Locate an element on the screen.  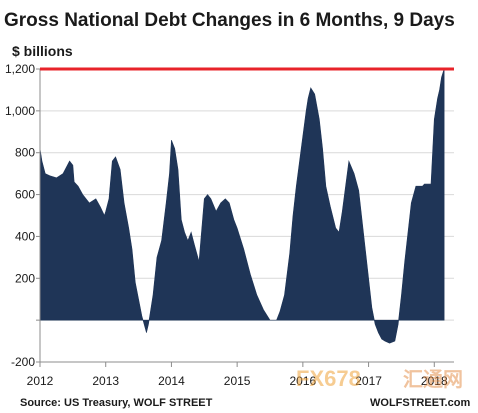
y-tick-label: -200 is located at coordinates (23, 362).